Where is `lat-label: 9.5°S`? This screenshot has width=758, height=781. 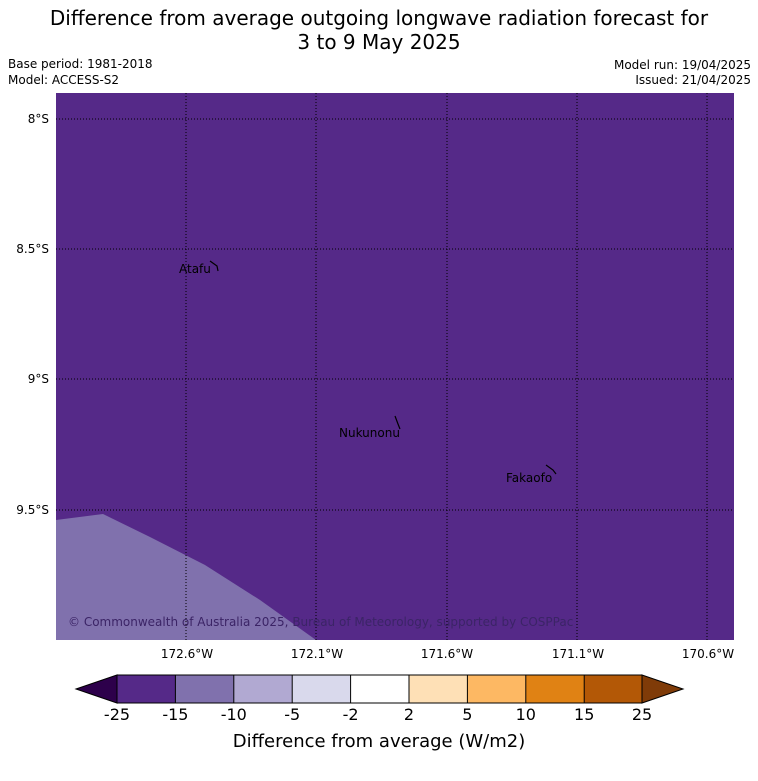
lat-label: 9.5°S is located at coordinates (32, 510).